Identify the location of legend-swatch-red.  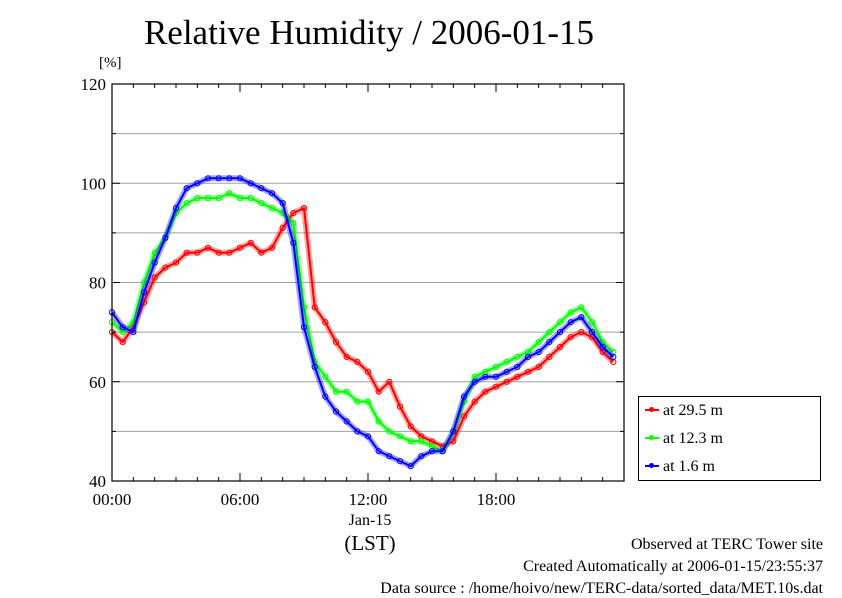
(652, 410).